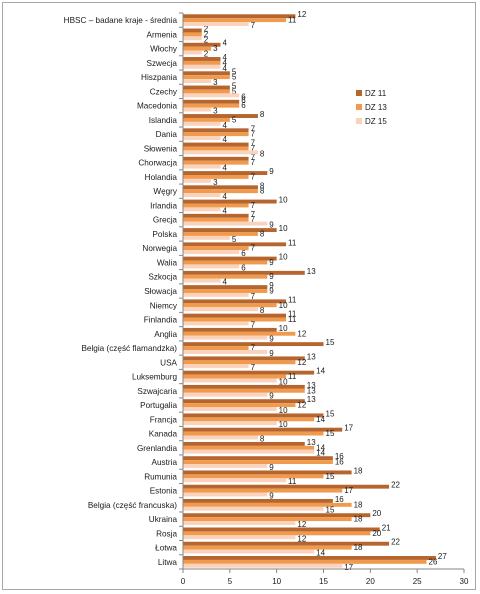 The image size is (480, 594). What do you see at coordinates (168, 562) in the screenshot?
I see `category-label: Litwa` at bounding box center [168, 562].